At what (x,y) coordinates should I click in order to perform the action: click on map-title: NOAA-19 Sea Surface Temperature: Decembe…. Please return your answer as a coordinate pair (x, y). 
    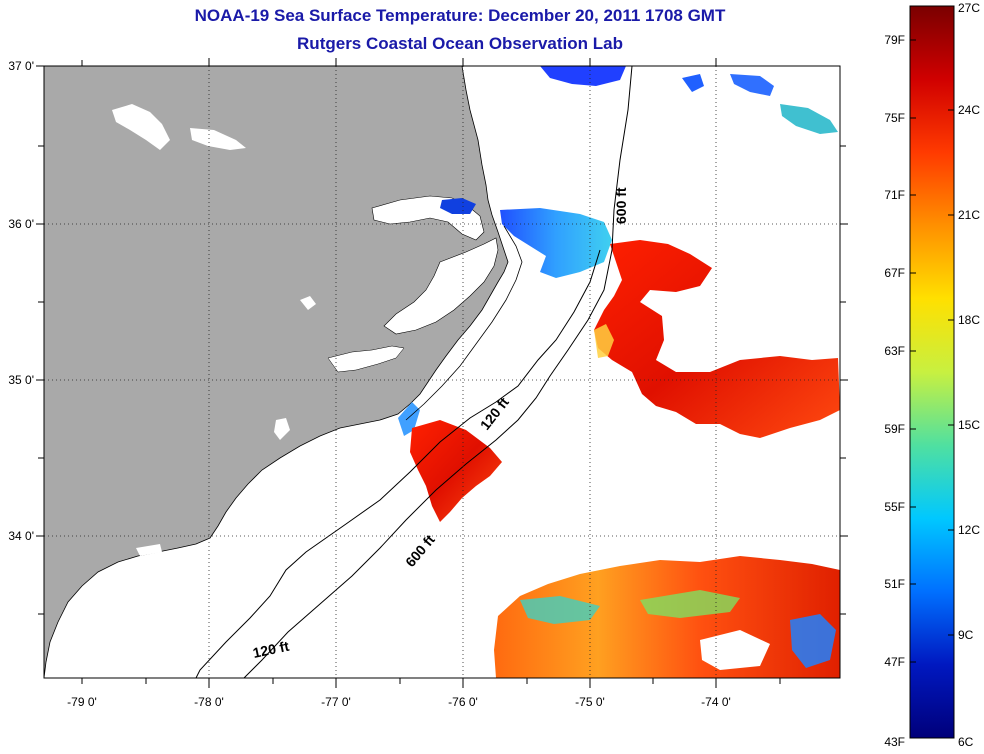
    Looking at the image, I should click on (460, 15).